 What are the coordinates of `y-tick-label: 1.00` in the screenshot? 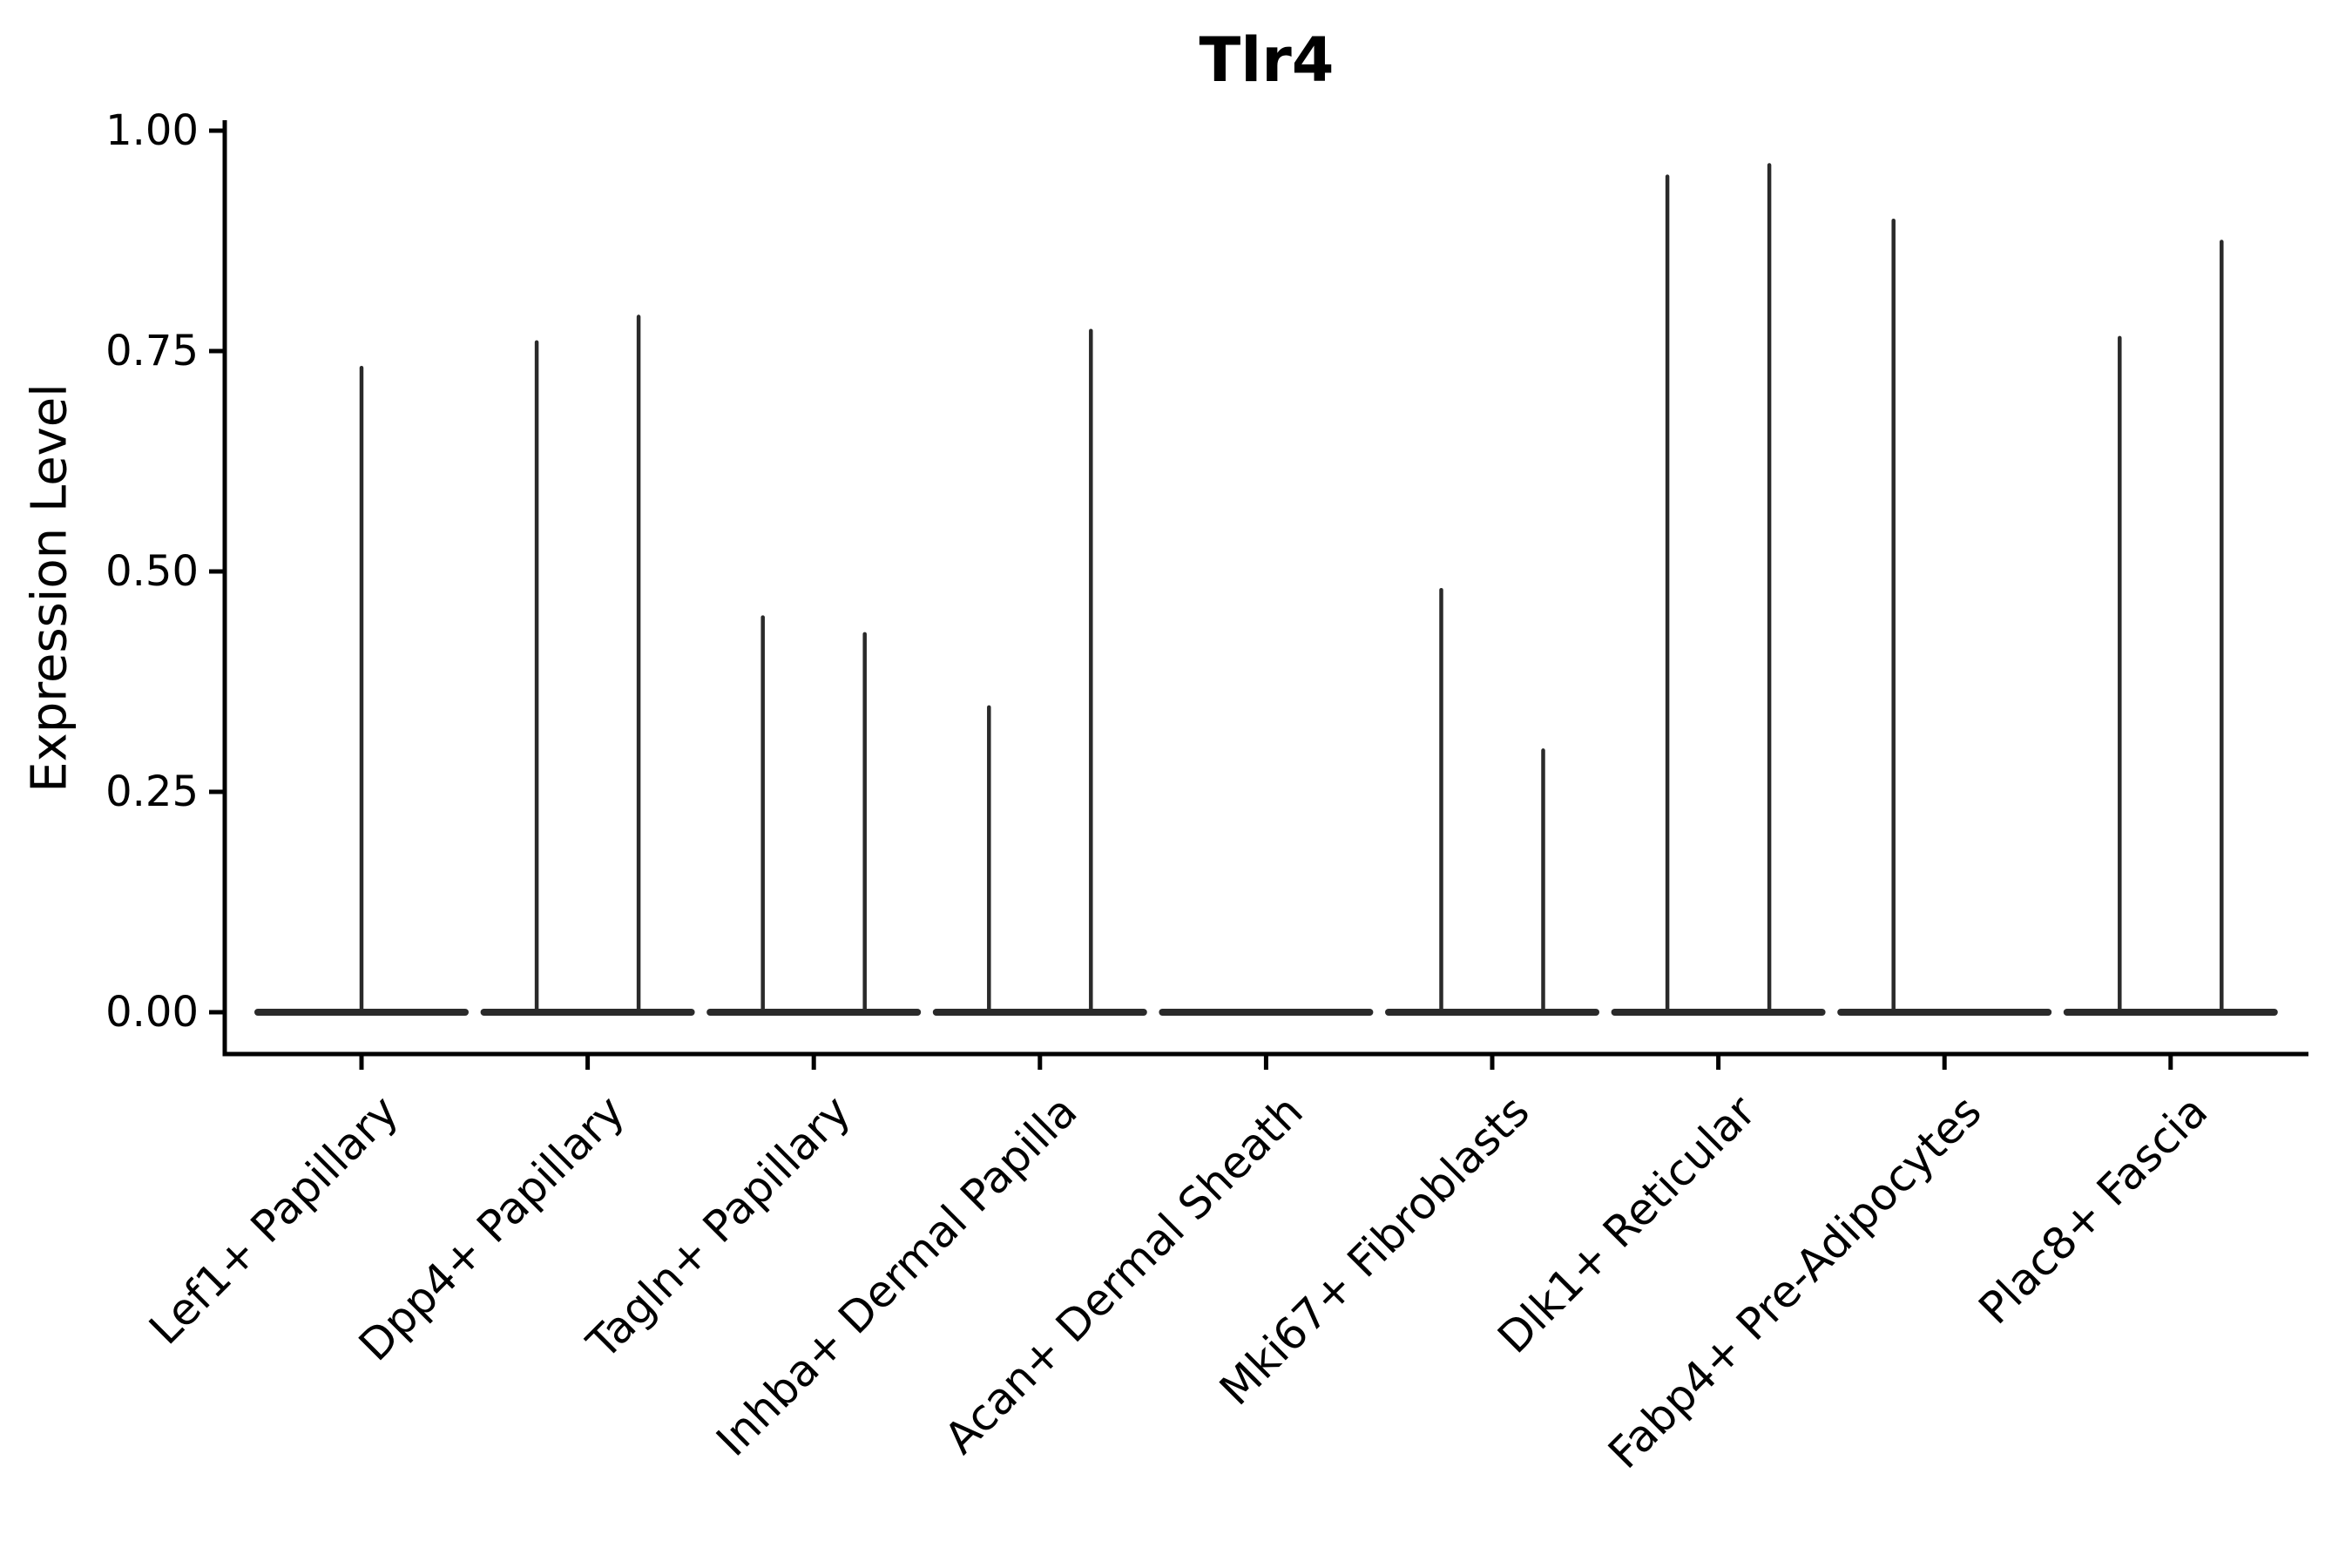 It's located at (152, 130).